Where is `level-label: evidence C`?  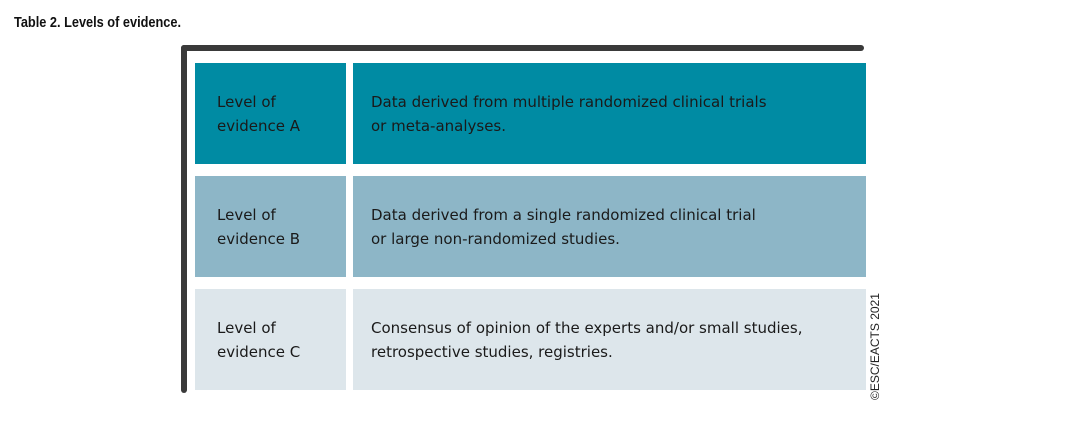
level-label: evidence C is located at coordinates (259, 351).